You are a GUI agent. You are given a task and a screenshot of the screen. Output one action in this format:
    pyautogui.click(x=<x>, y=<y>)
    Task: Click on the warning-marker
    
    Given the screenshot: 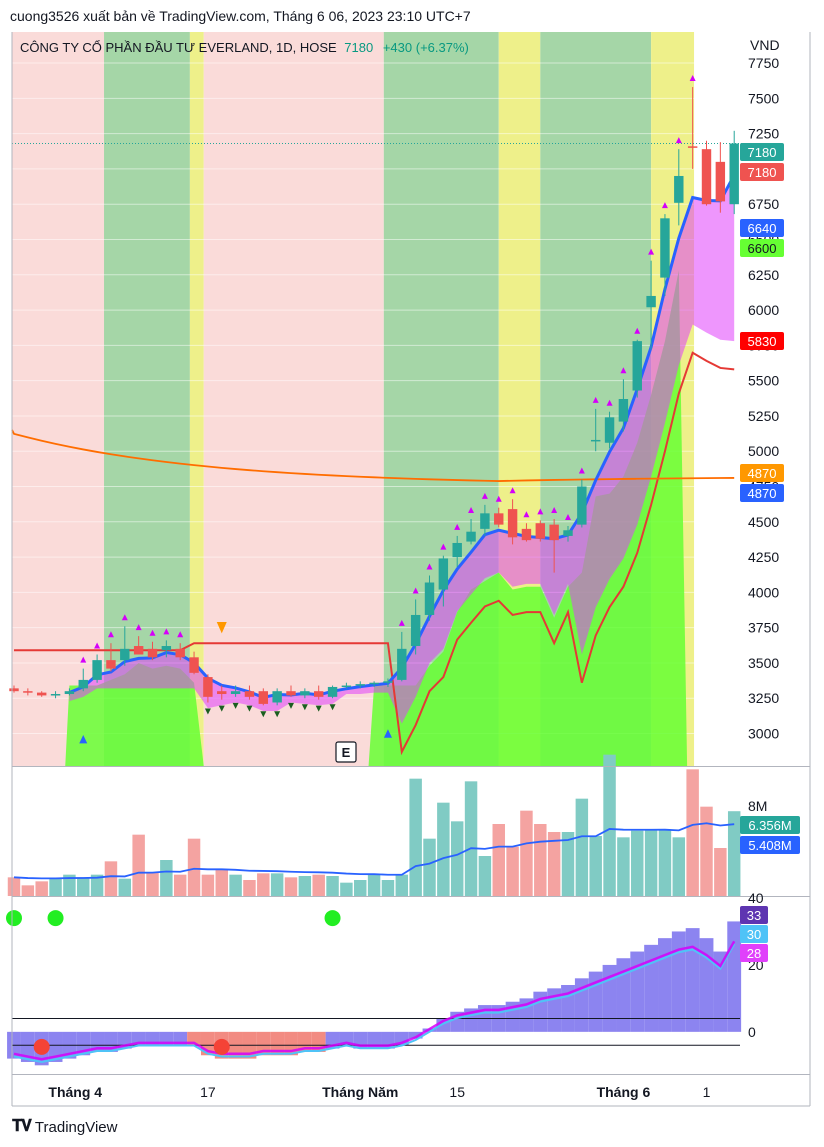 What is the action you would take?
    pyautogui.click(x=221, y=628)
    